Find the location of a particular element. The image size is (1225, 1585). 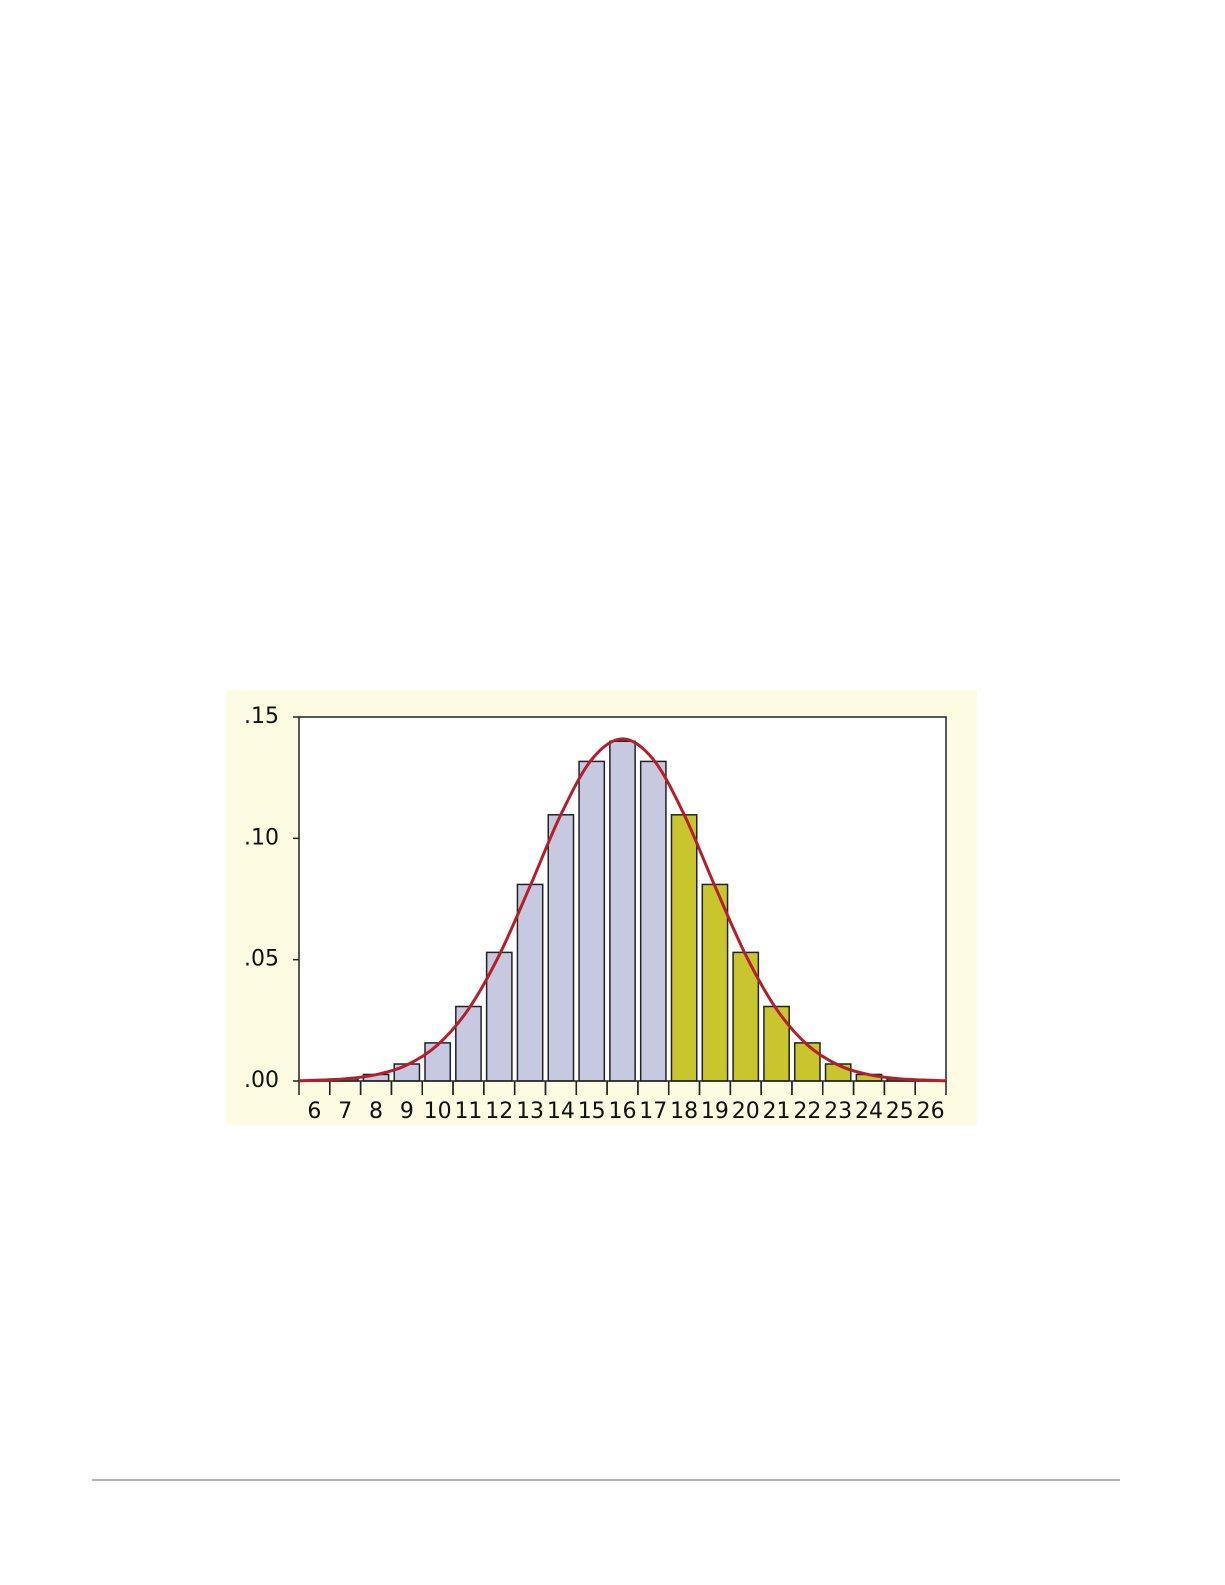

x-tick-label: 25 is located at coordinates (900, 1111).